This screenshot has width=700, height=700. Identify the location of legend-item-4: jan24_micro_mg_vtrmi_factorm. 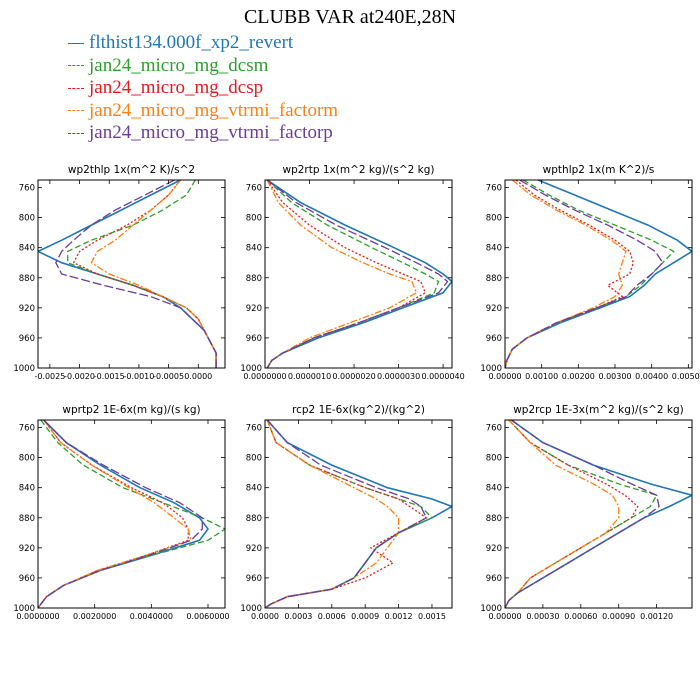
(203, 111).